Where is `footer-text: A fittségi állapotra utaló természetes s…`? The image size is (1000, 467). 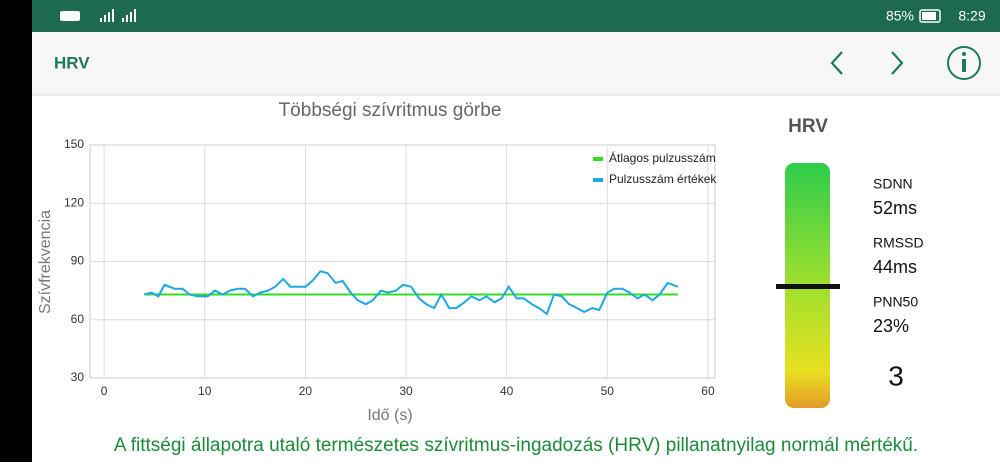
footer-text: A fittségi állapotra utaló természetes s… is located at coordinates (516, 445).